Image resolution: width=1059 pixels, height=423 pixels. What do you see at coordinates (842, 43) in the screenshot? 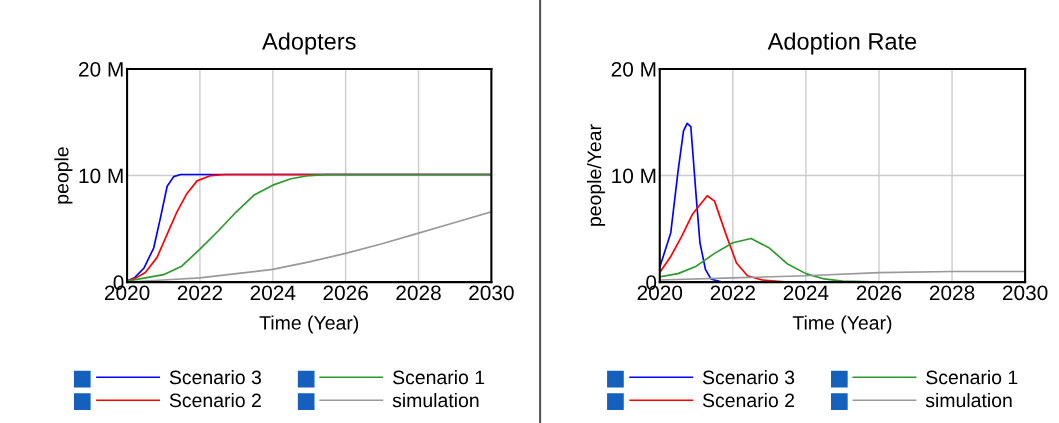
I see `chart-title: Adoption Rate` at bounding box center [842, 43].